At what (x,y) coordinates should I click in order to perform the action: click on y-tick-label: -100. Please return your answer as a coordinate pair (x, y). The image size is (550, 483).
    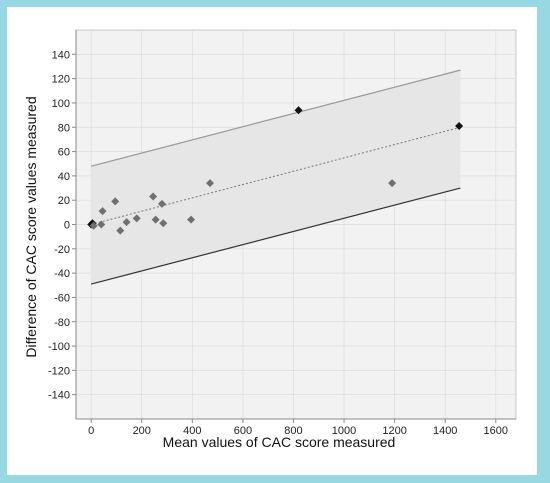
    Looking at the image, I should click on (59, 347).